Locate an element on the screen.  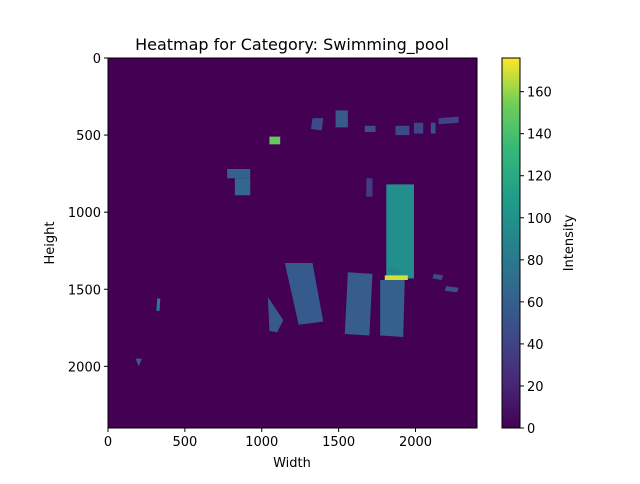
colorbar-tick-label: 60 is located at coordinates (535, 303).